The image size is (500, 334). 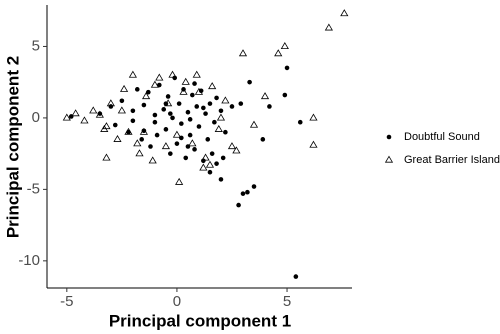 What do you see at coordinates (12, 147) in the screenshot?
I see `y-axis-title: Principal component 2` at bounding box center [12, 147].